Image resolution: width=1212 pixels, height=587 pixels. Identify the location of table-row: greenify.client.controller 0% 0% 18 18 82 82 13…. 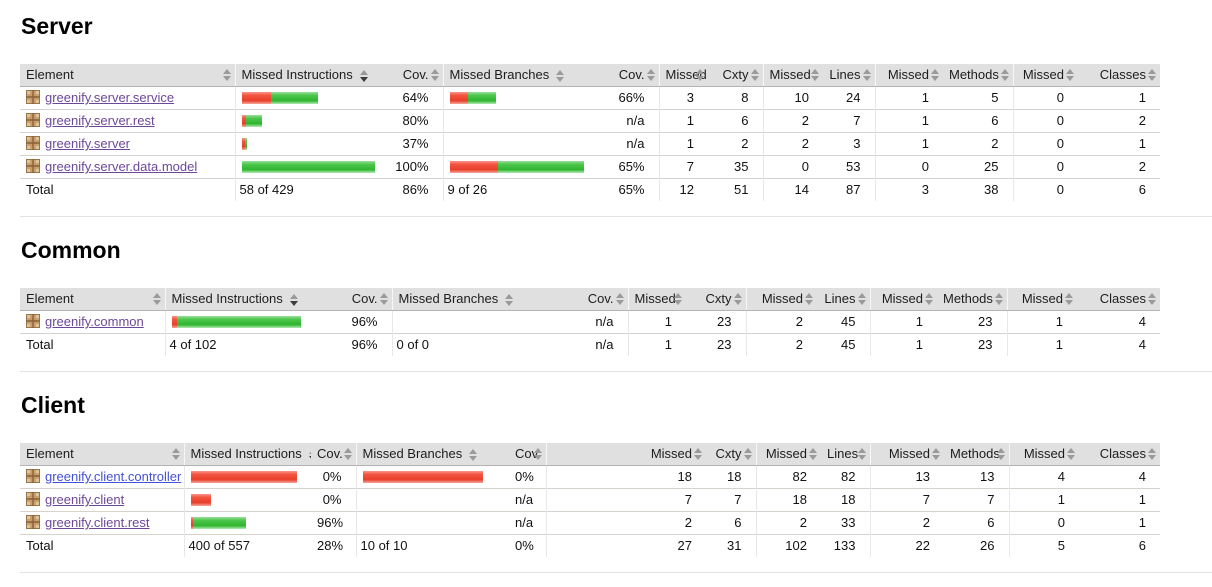
(590, 477).